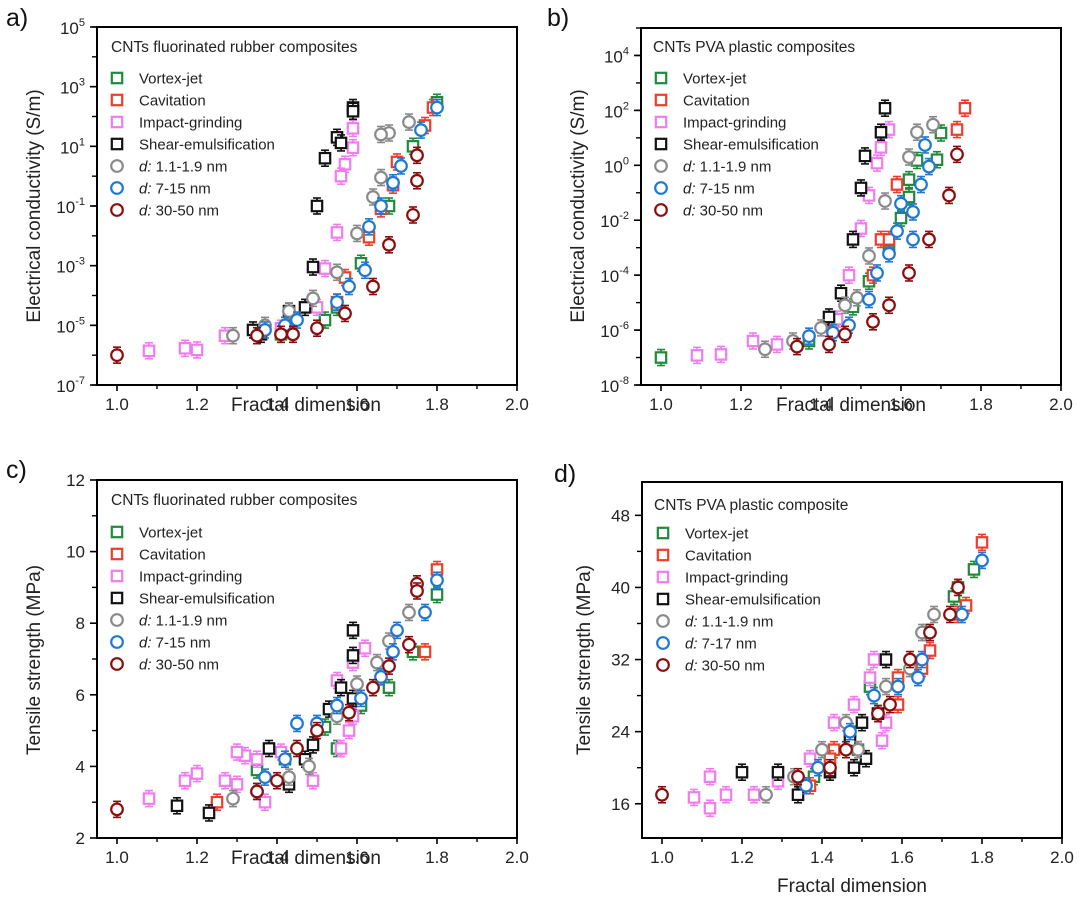 The height and width of the screenshot is (902, 1085). What do you see at coordinates (614, 330) in the screenshot?
I see `y-tick-label: 10⁻⁶` at bounding box center [614, 330].